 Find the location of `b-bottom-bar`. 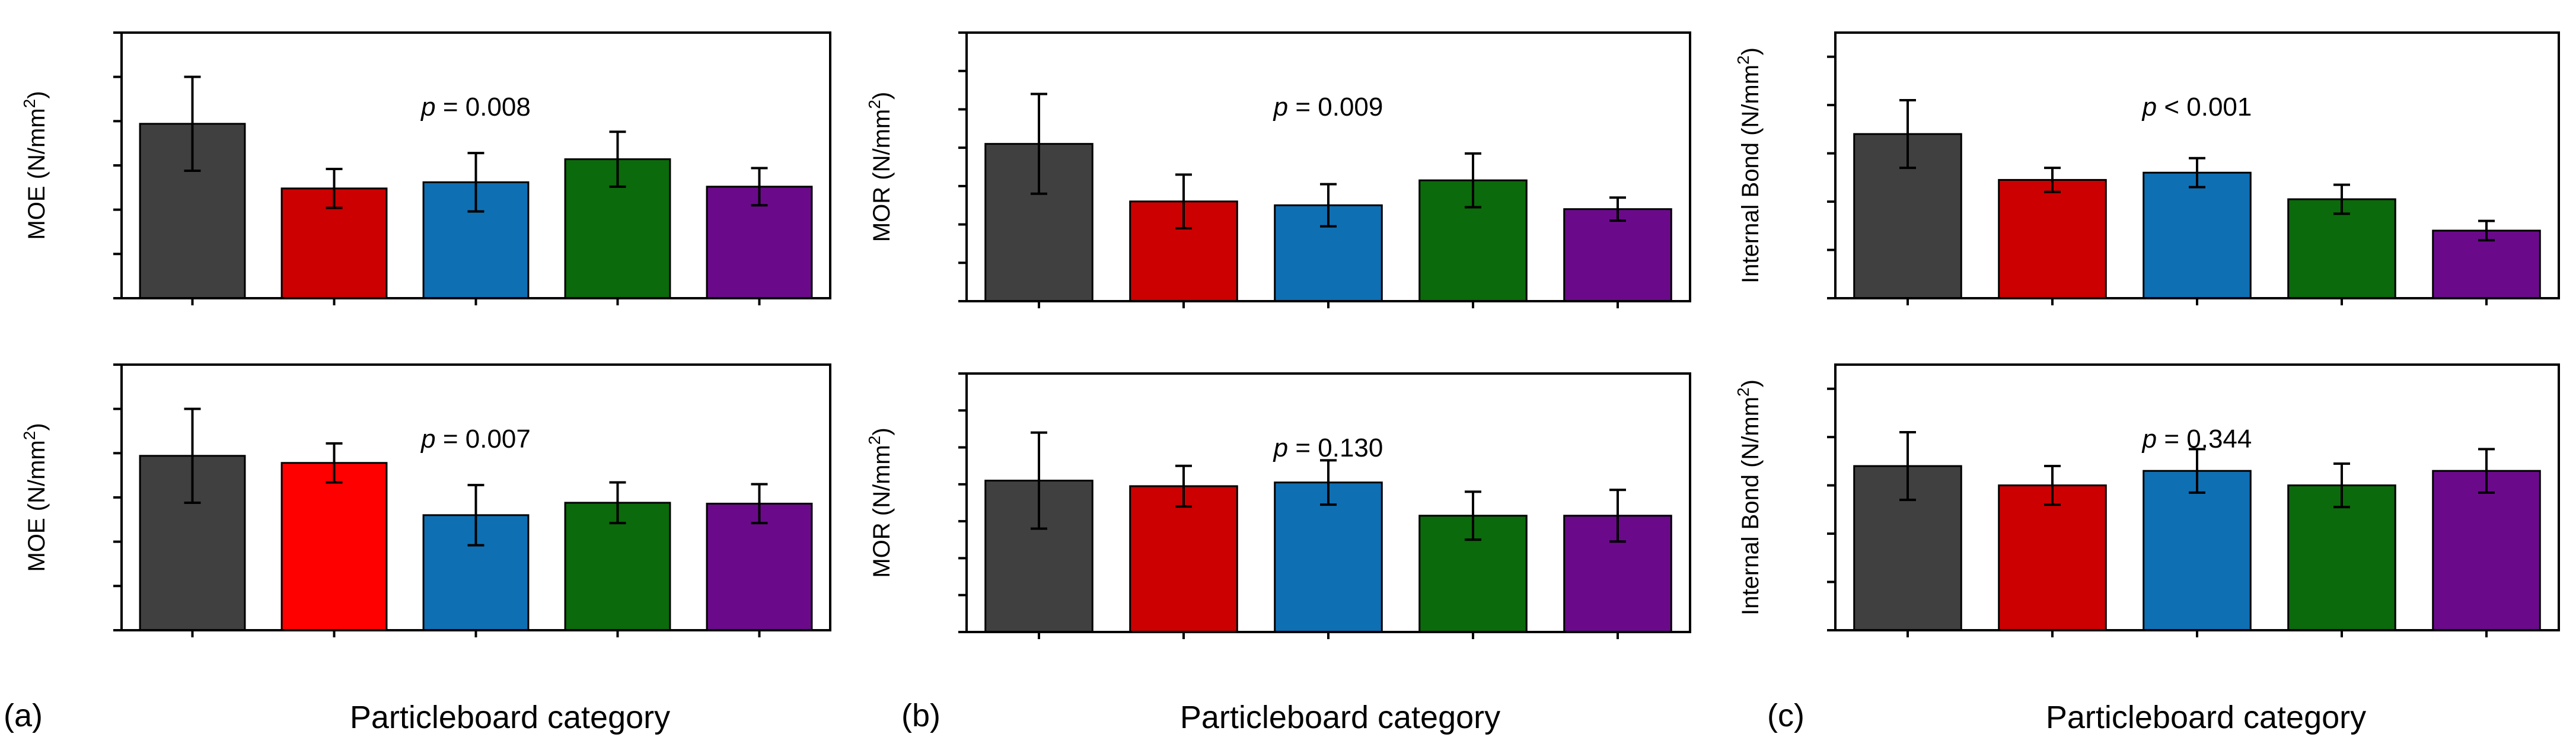

b-bottom-bar is located at coordinates (1183, 559).